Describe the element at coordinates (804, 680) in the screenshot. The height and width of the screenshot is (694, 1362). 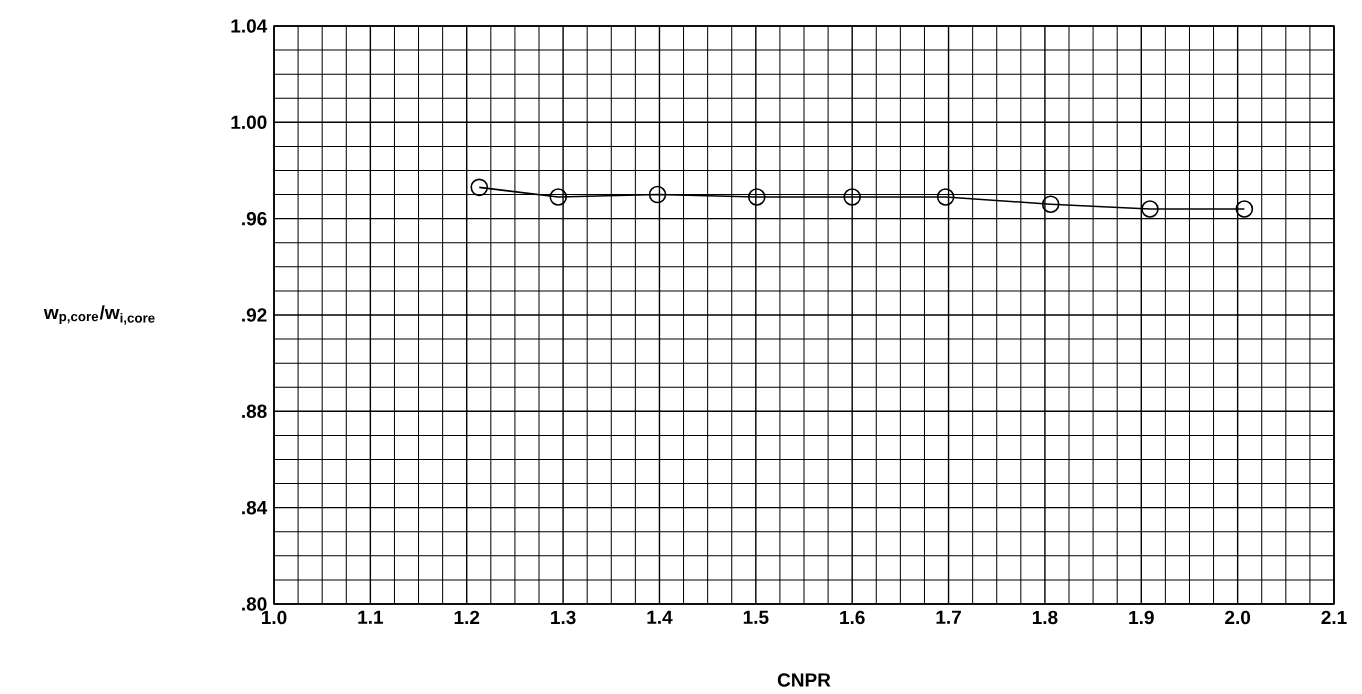
I see `x-axis-title: CNPR` at that location.